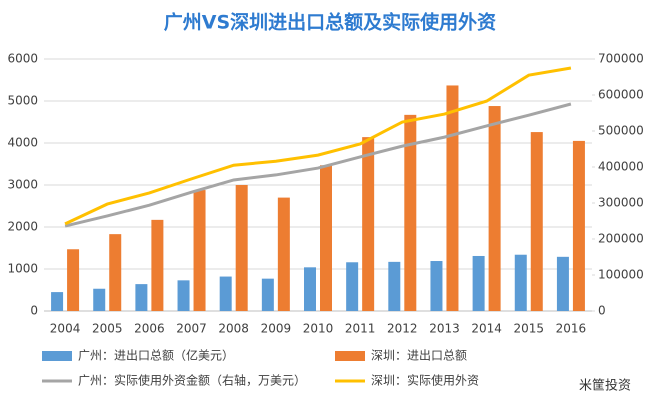 The width and height of the screenshot is (660, 402). Describe the element at coordinates (419, 356) in the screenshot. I see `legend-label: 深圳：进出口总额` at that location.